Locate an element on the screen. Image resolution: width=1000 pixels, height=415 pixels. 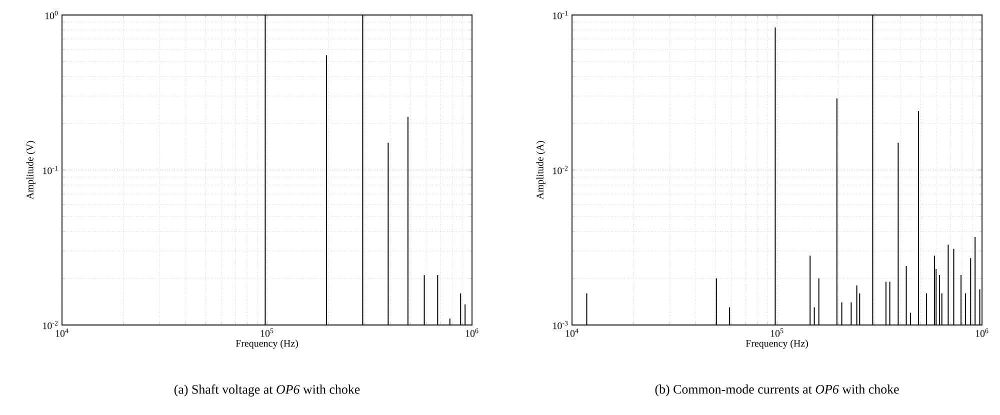
y-axis-title: Amplitude (A) is located at coordinates (541, 170).